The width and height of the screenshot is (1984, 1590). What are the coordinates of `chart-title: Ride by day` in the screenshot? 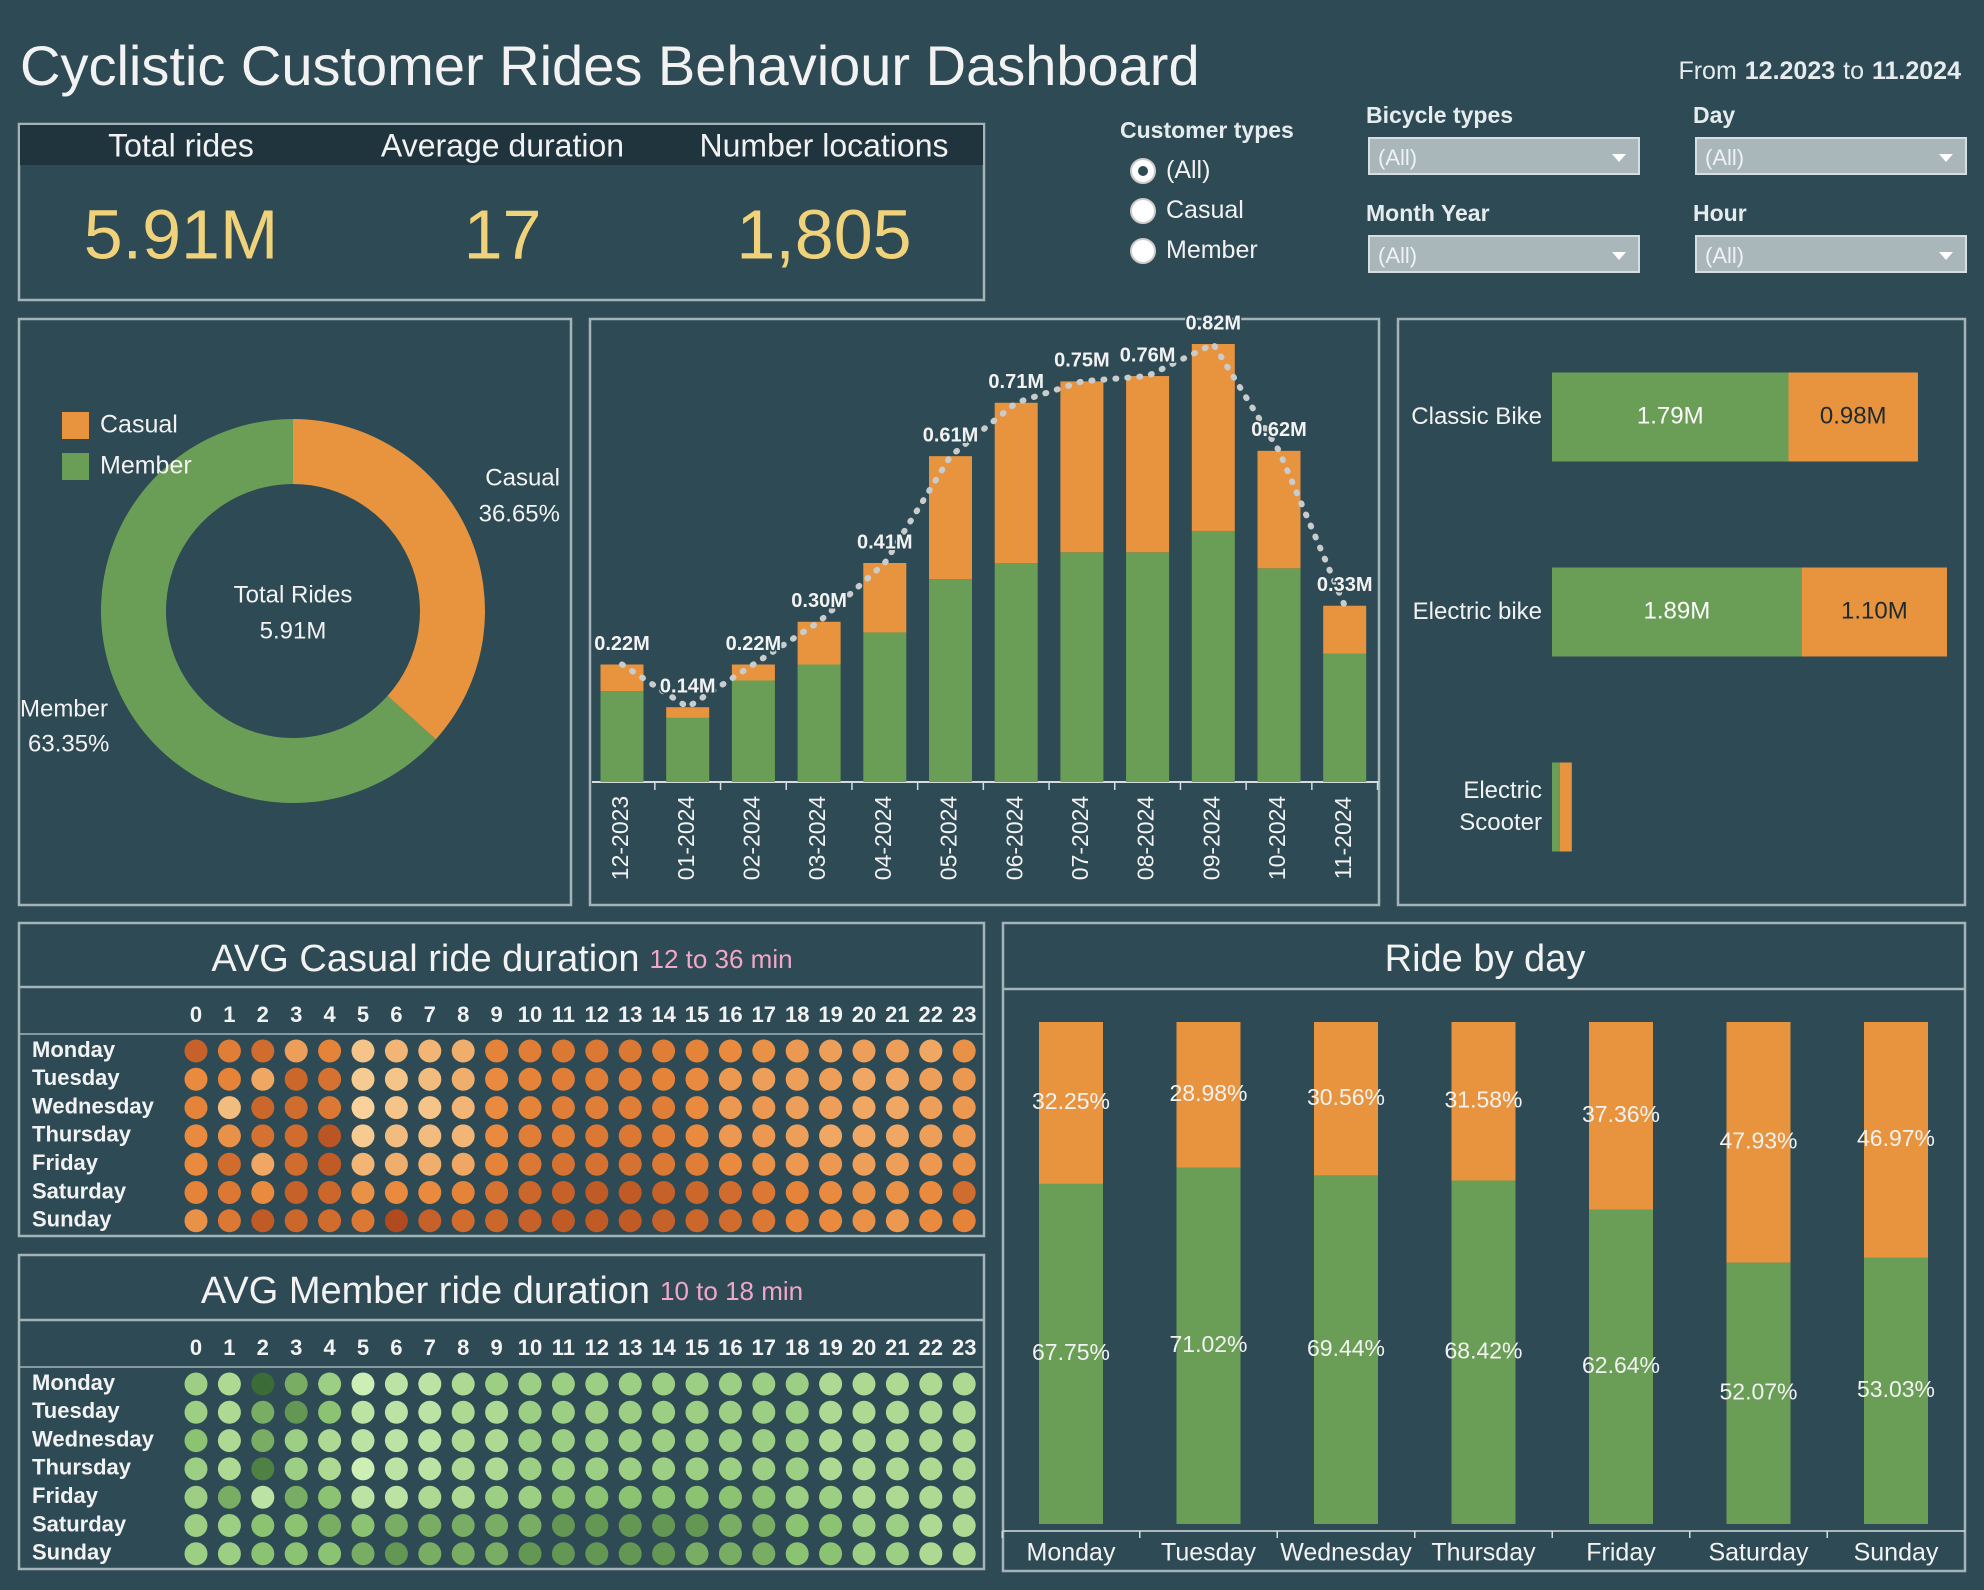 It's located at (1485, 959).